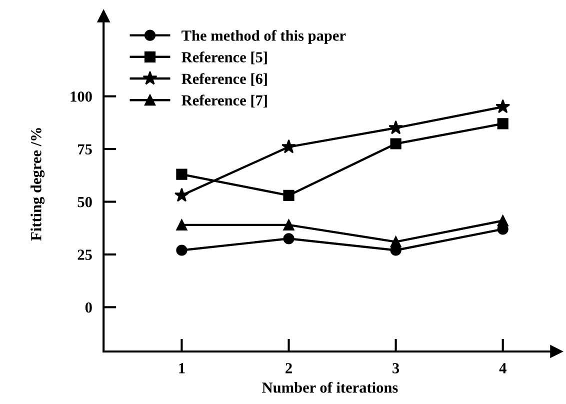 This screenshot has height=404, width=566. What do you see at coordinates (502, 368) in the screenshot?
I see `x-tick-label: 4` at bounding box center [502, 368].